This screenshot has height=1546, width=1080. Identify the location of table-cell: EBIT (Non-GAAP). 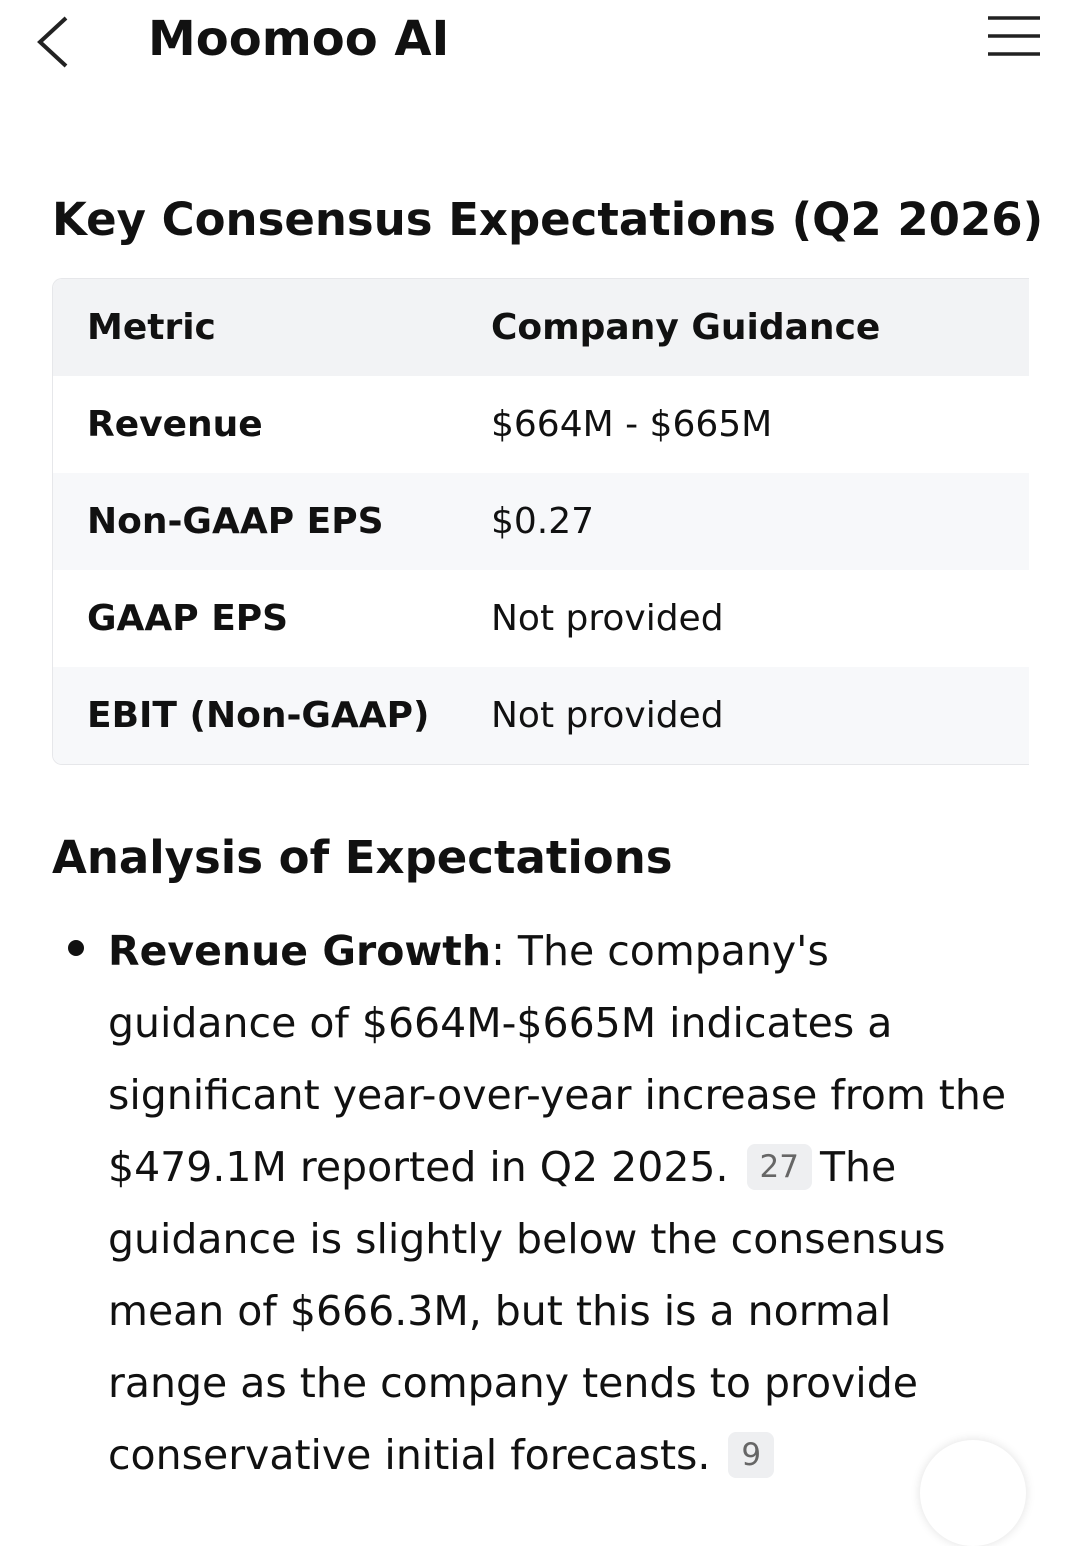
(258, 715).